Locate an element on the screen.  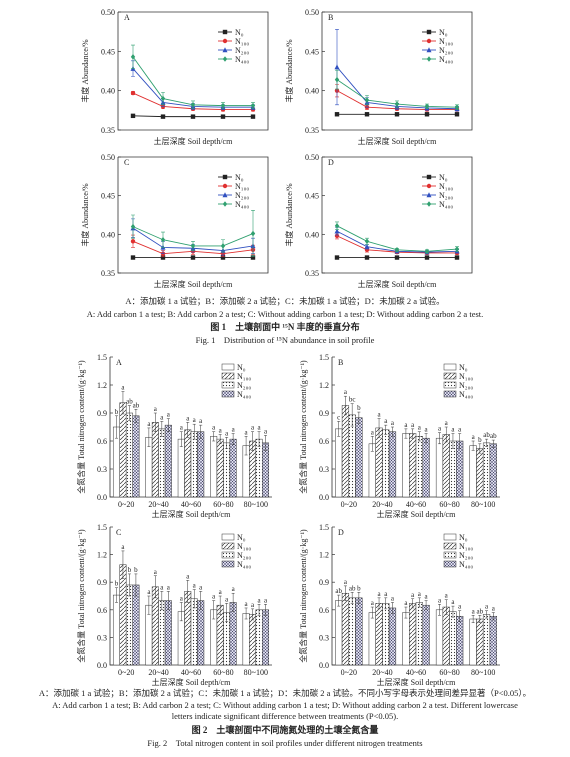
y-tick-label: 0.6 is located at coordinates (324, 610).